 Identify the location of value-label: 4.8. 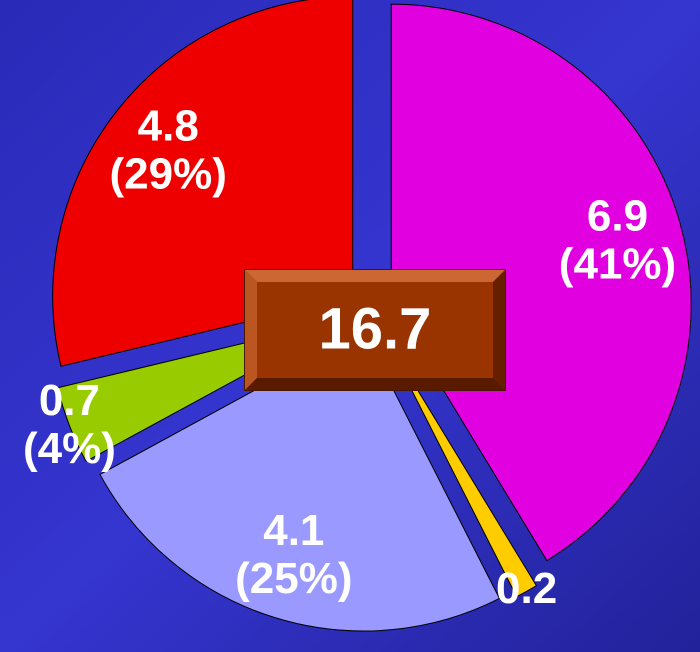
(168, 125).